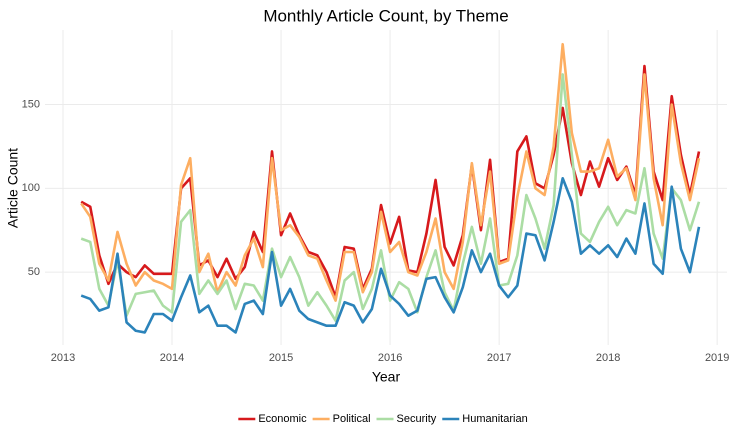 This screenshot has height=444, width=737. What do you see at coordinates (13, 188) in the screenshot?
I see `y-axis-label: Article Count` at bounding box center [13, 188].